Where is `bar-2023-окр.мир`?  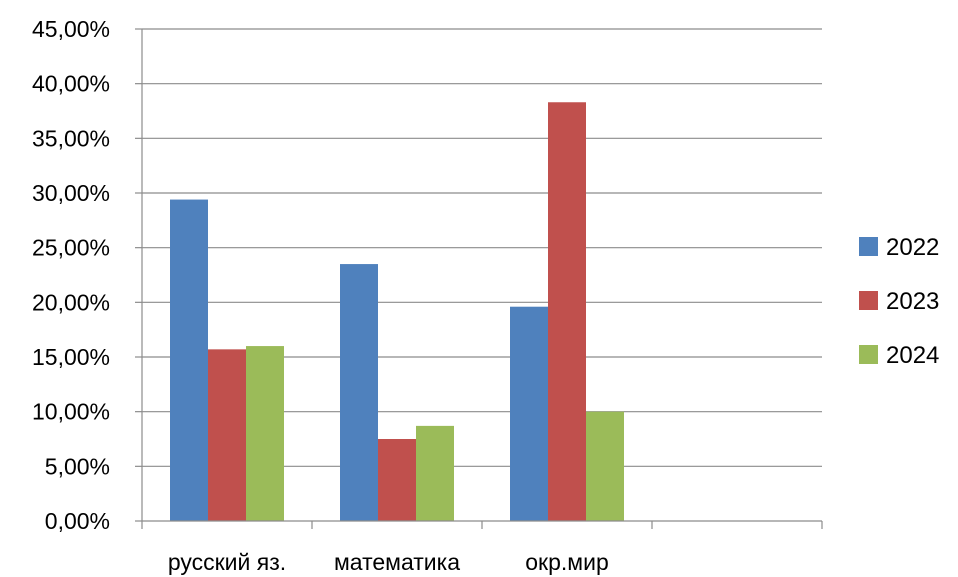
bar-2023-окр.мир is located at coordinates (567, 312).